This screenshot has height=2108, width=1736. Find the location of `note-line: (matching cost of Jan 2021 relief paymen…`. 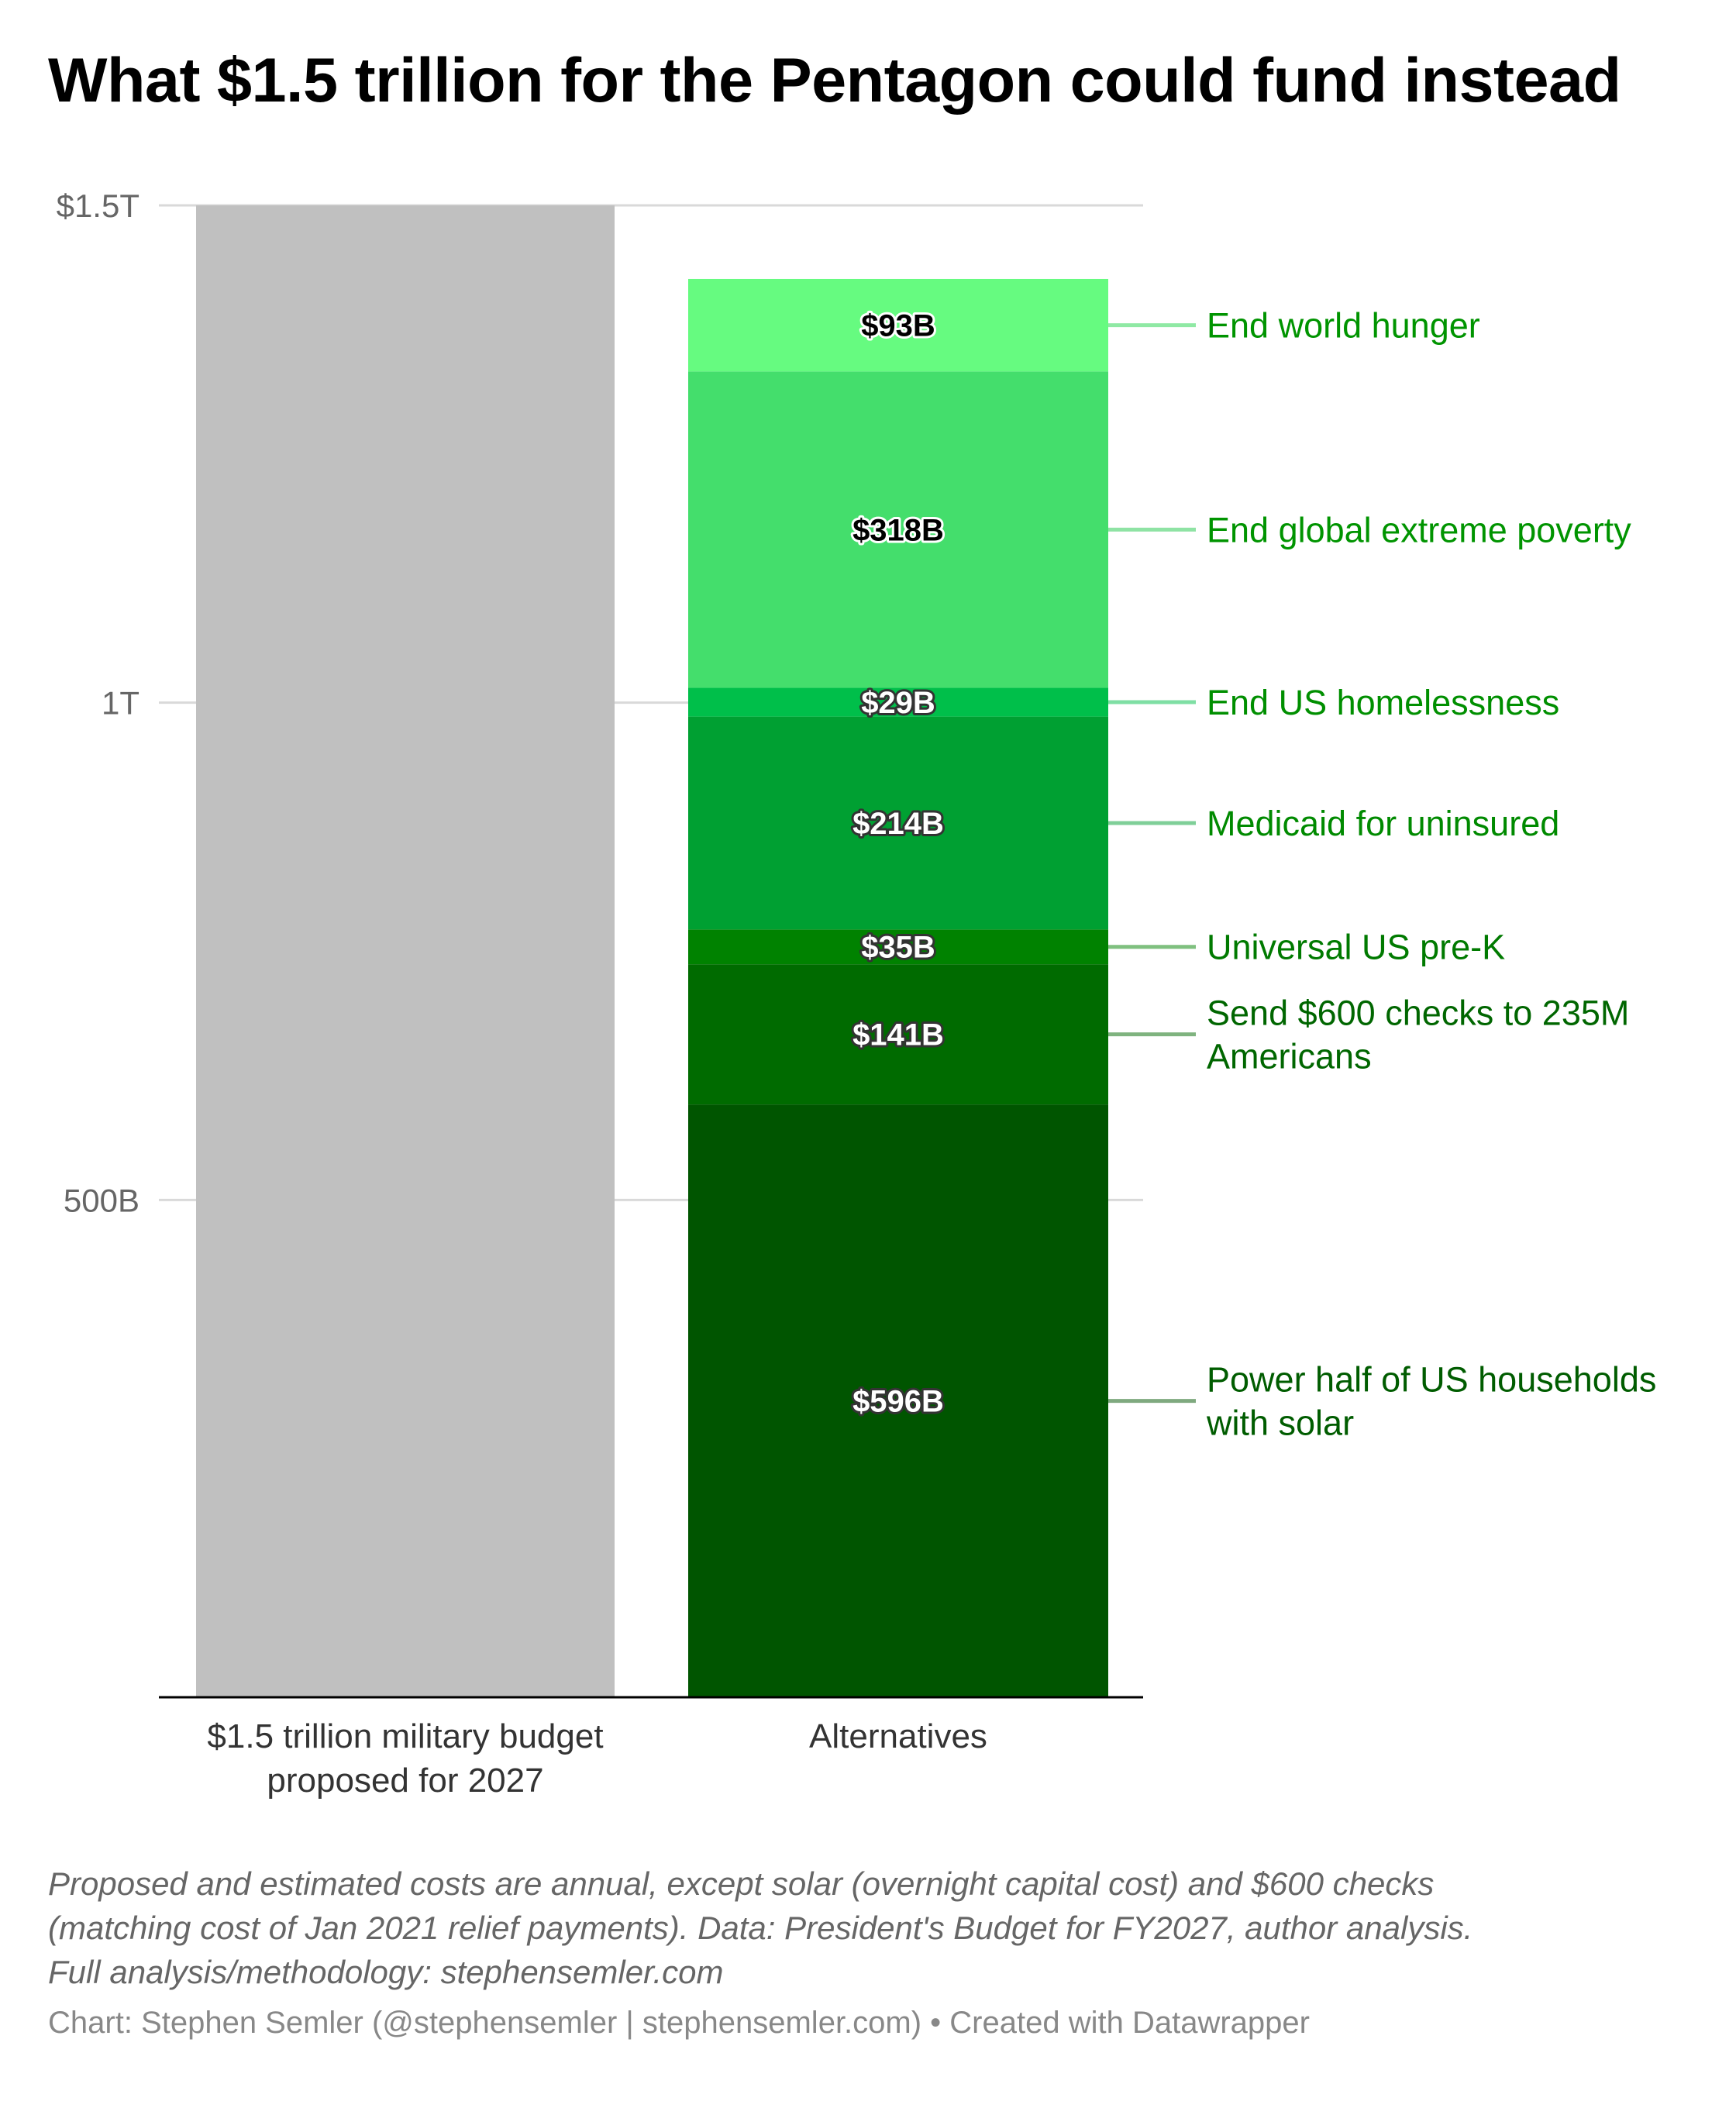

note-line: (matching cost of Jan 2021 relief paymen… is located at coordinates (760, 1928).